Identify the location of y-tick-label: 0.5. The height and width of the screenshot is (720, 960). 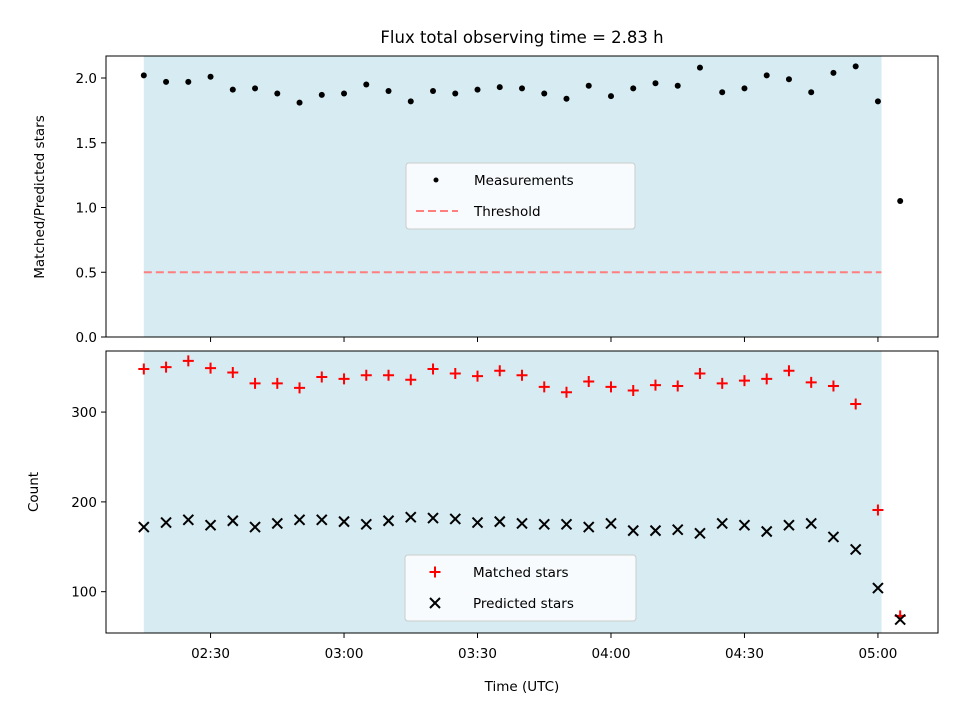
(86, 273).